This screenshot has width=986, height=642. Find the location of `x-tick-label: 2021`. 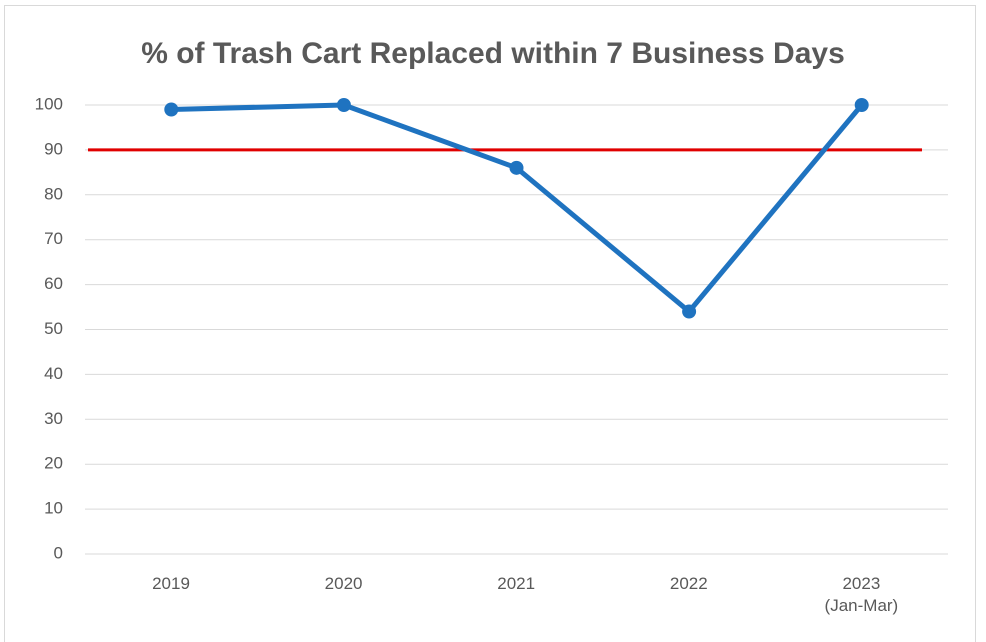

x-tick-label: 2021 is located at coordinates (516, 583).